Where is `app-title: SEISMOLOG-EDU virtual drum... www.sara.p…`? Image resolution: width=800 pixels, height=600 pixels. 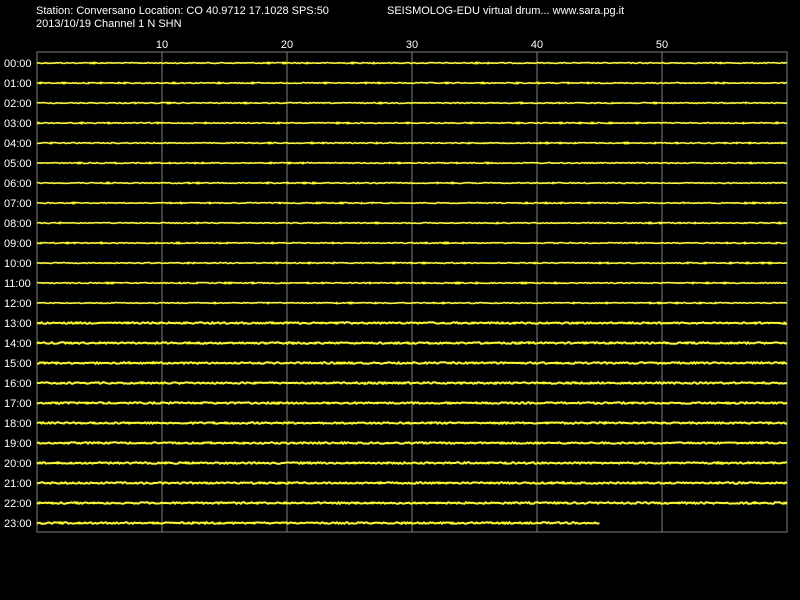
app-title: SEISMOLOG-EDU virtual drum... www.sara.p… is located at coordinates (506, 11).